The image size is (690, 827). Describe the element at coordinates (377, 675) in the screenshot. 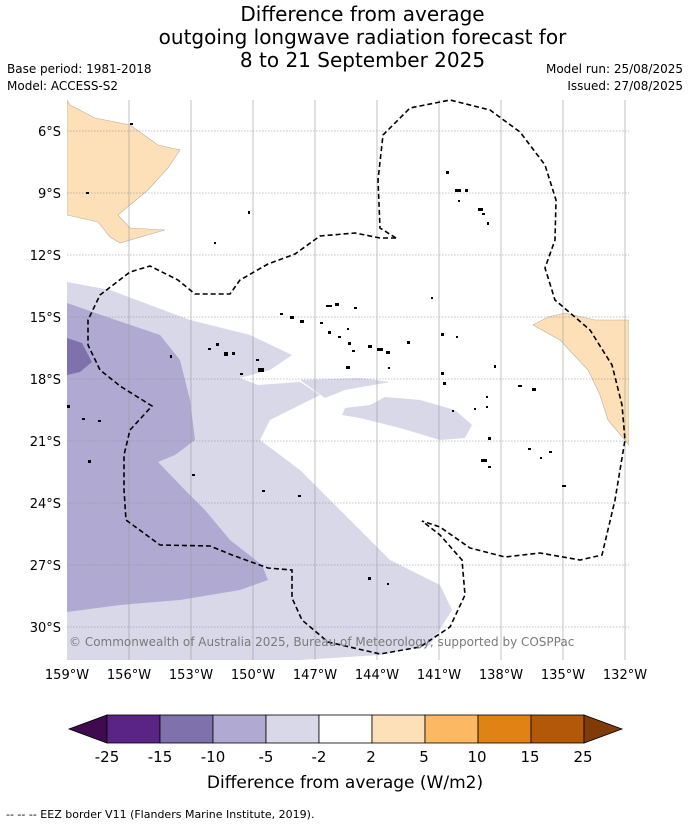

I see `lon-label: 144°W` at that location.